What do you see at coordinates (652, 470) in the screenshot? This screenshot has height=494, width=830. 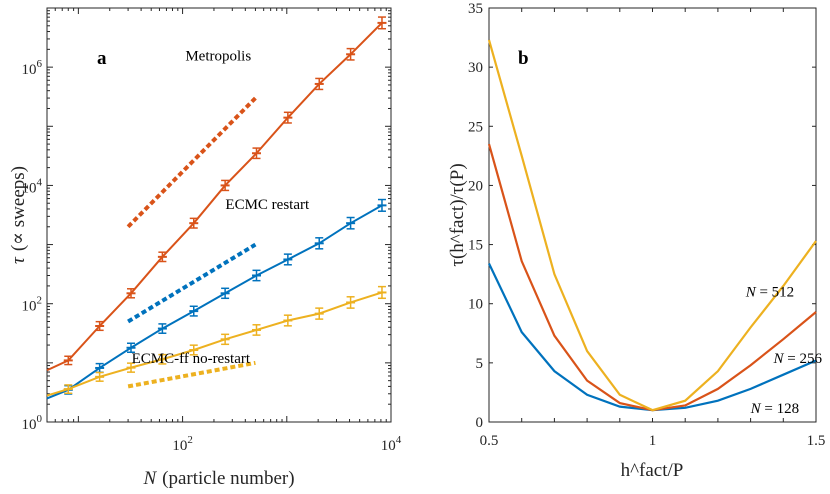 I see `panel-b-x-axis-title: h^fact/P` at bounding box center [652, 470].